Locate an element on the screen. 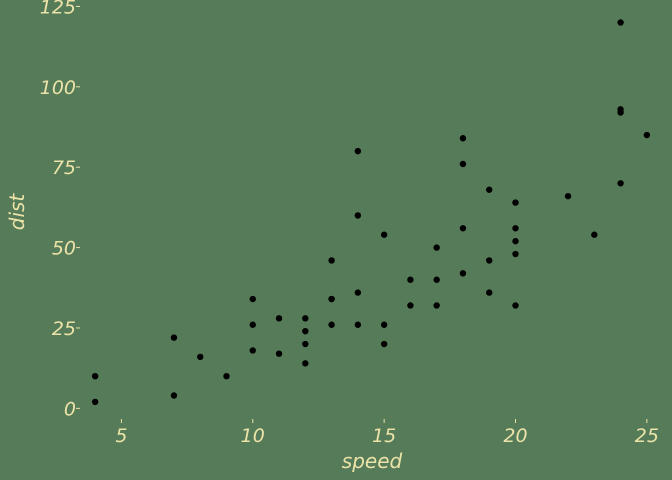 This screenshot has width=672, height=480. x-axis-title: speed is located at coordinates (372, 461).